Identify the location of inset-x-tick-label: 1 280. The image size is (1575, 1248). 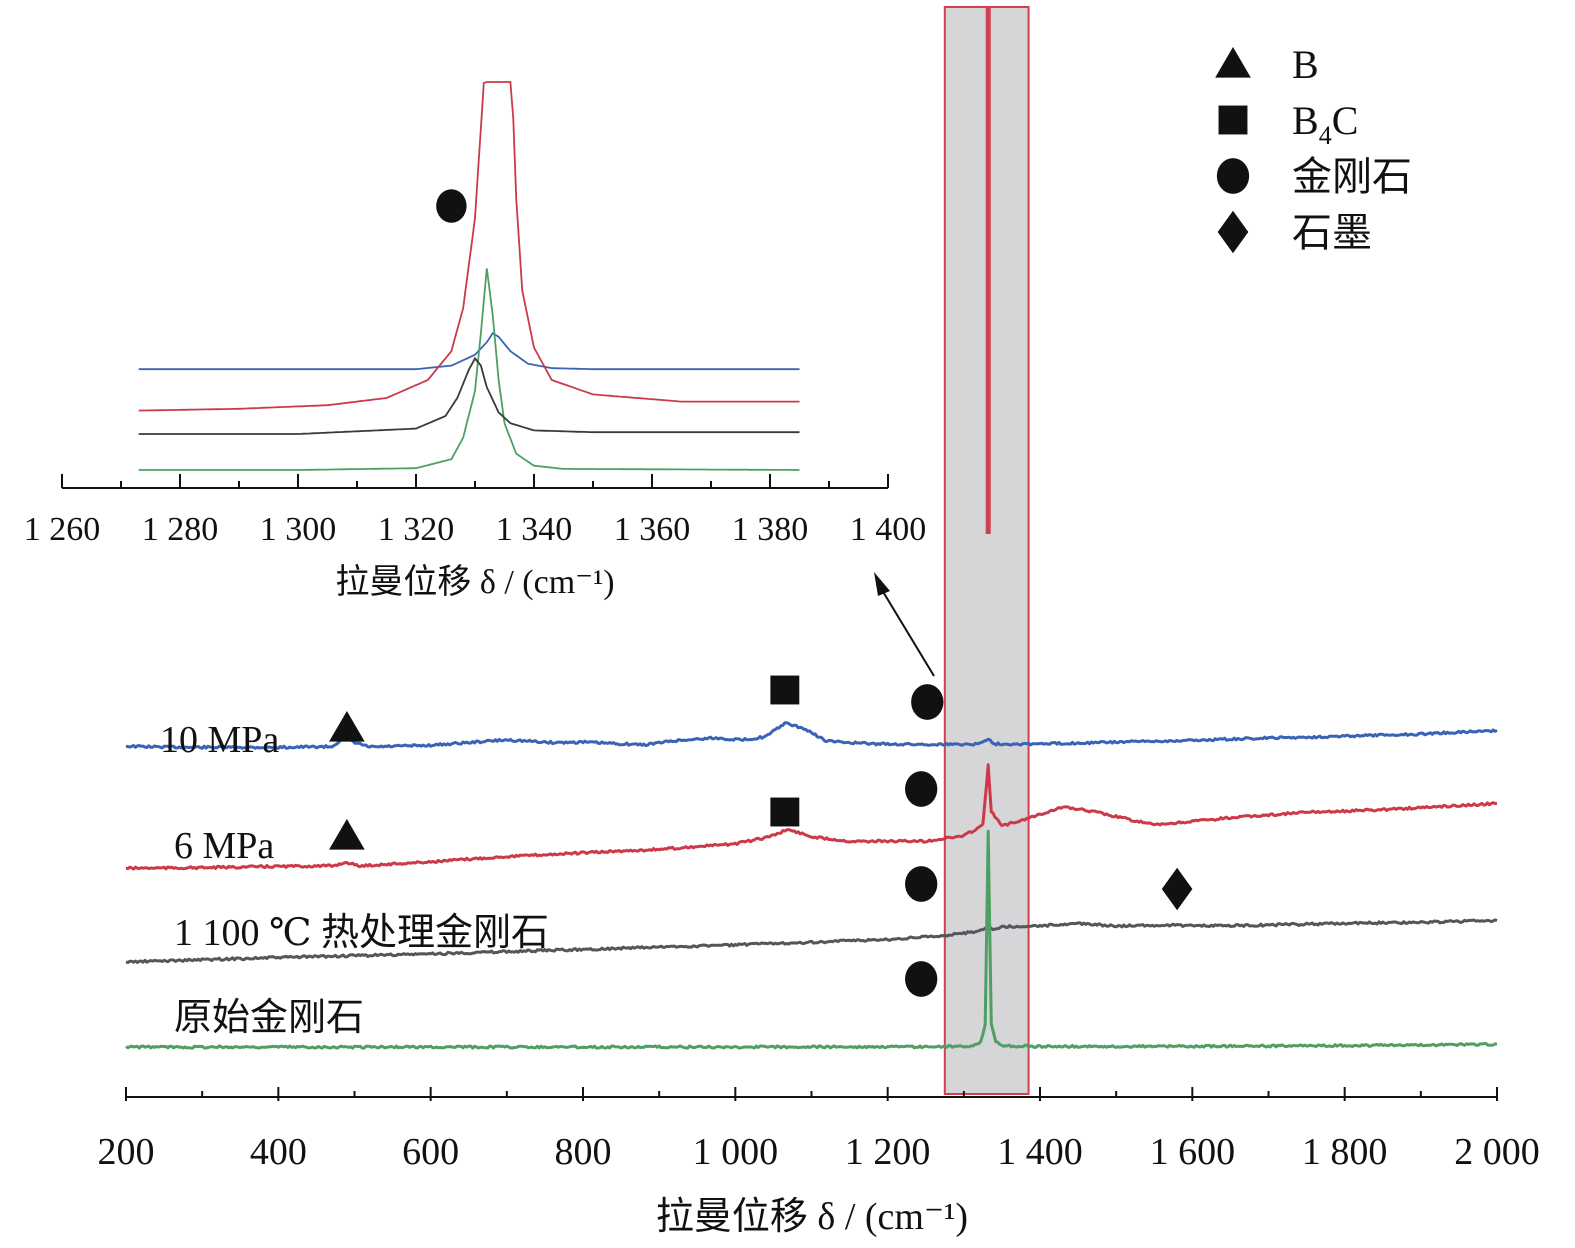
(180, 529).